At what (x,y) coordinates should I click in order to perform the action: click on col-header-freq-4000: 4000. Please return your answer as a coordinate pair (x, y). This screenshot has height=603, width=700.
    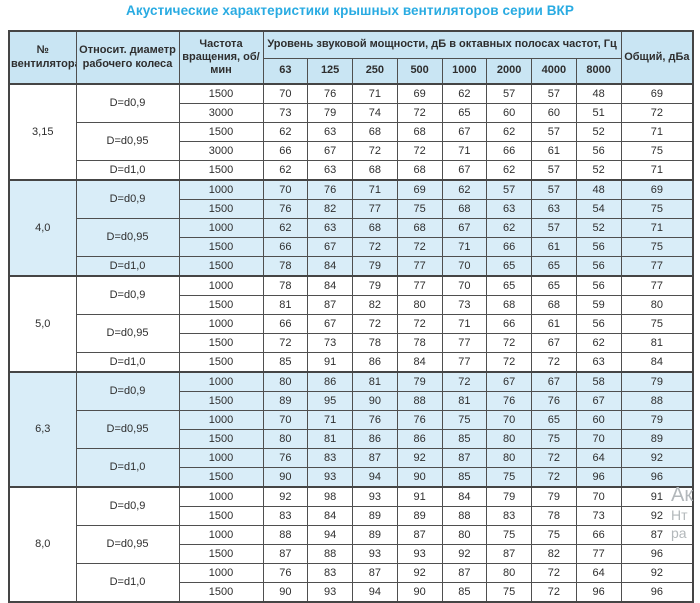
    Looking at the image, I should click on (554, 71).